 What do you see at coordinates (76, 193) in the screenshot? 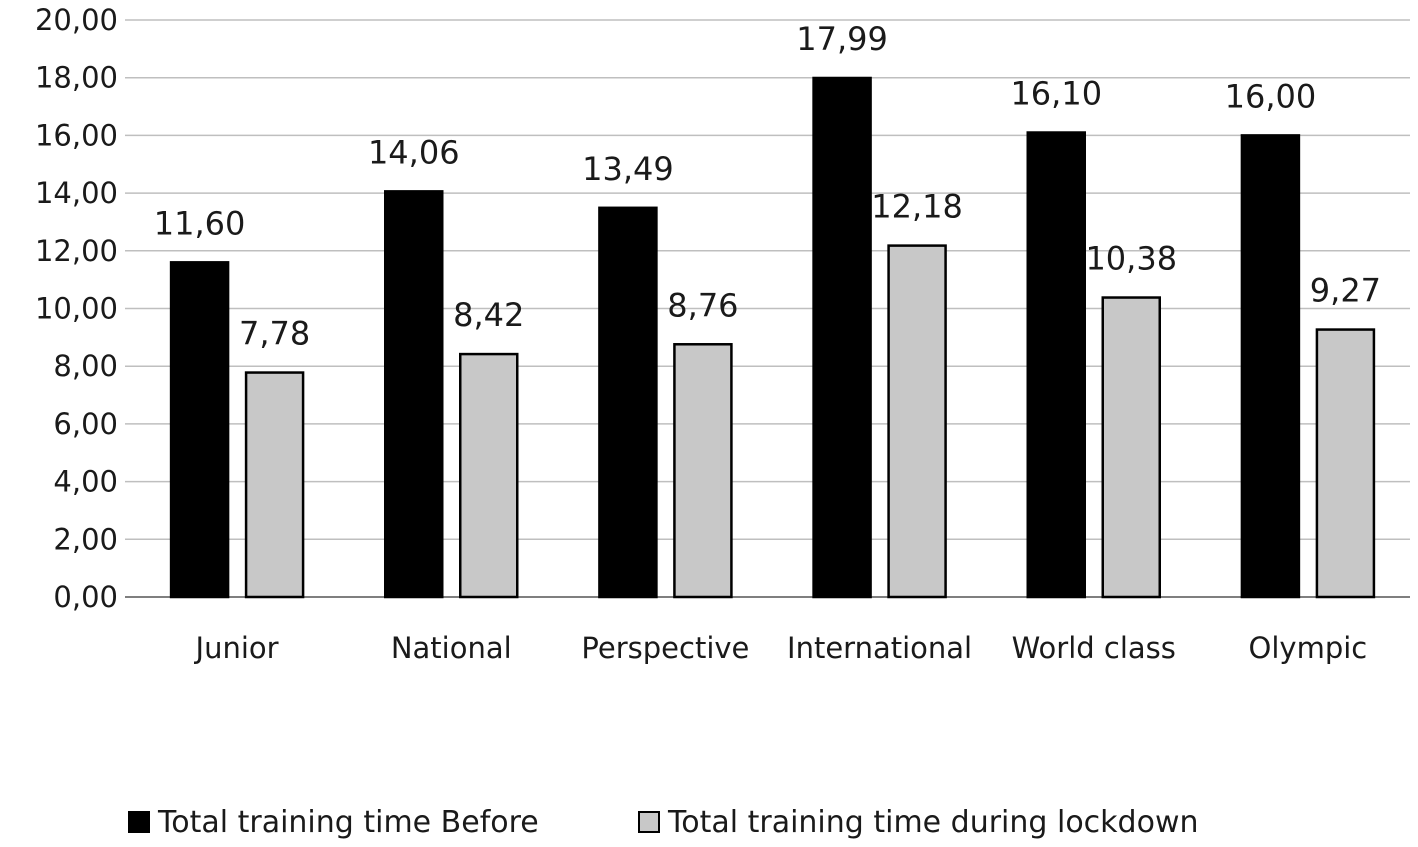
I see `y-tick-label: 14,00` at bounding box center [76, 193].